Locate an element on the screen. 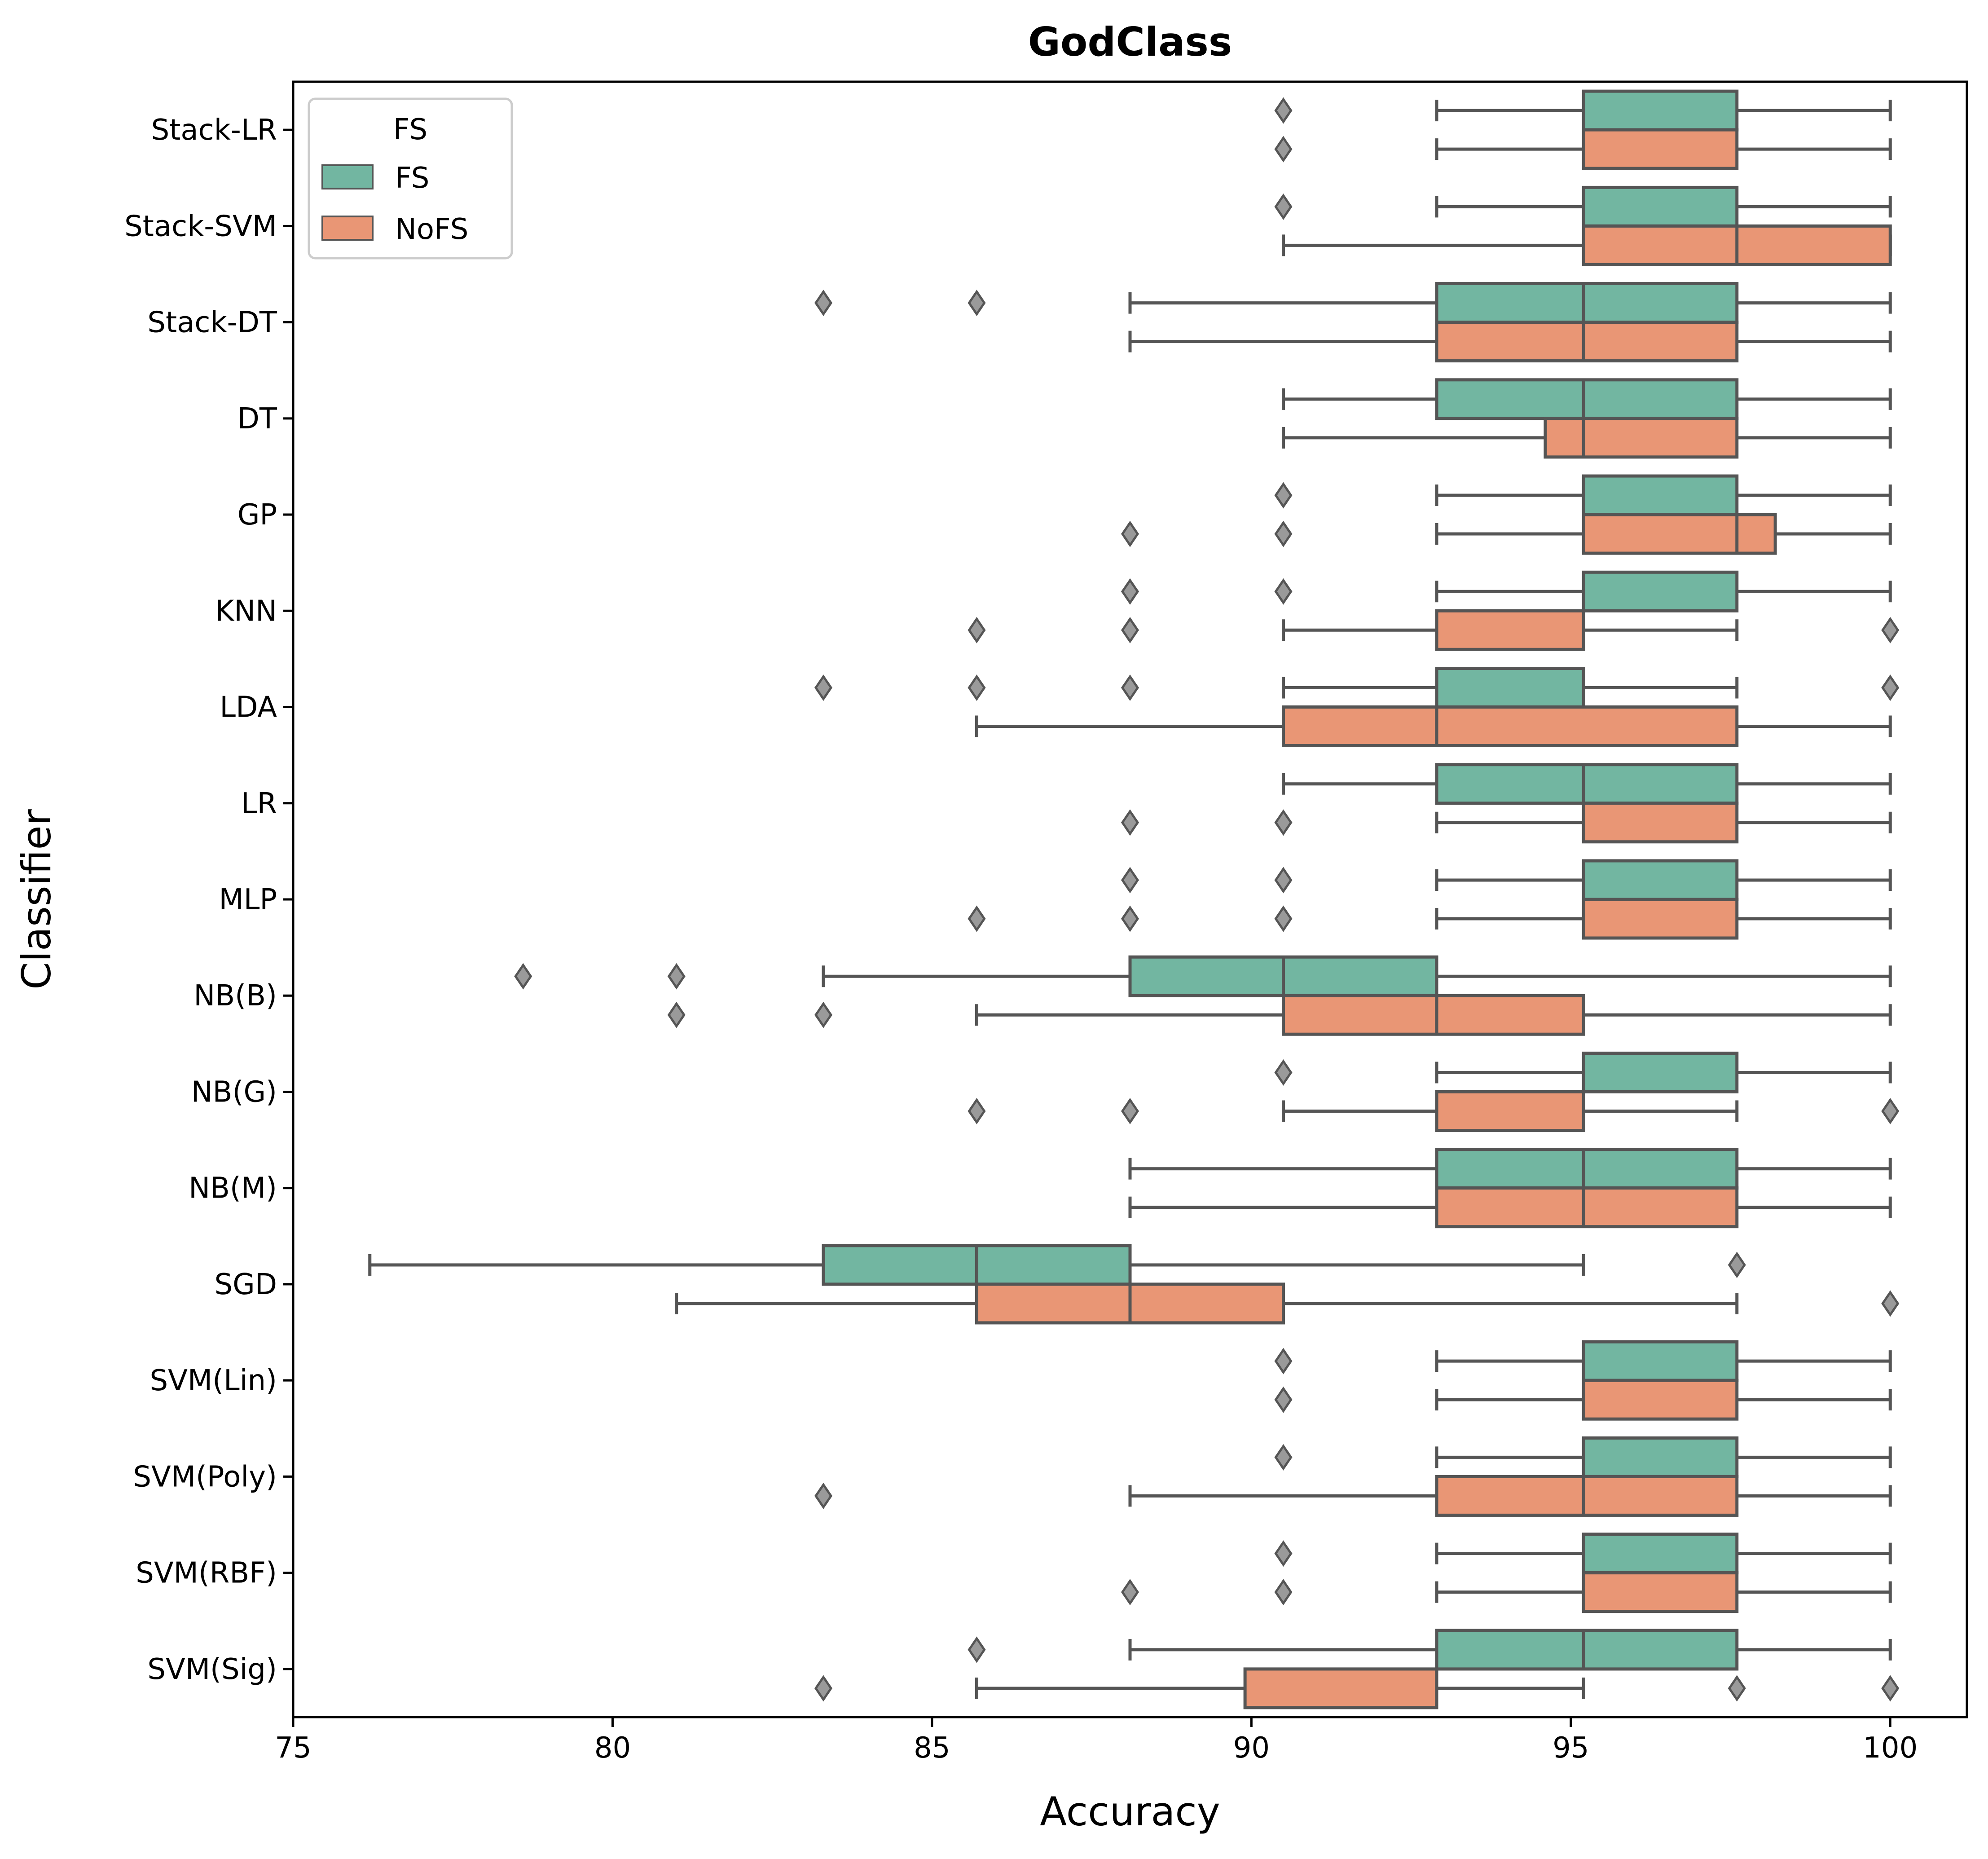  box-nb-b-nofs is located at coordinates (1279, 1015).